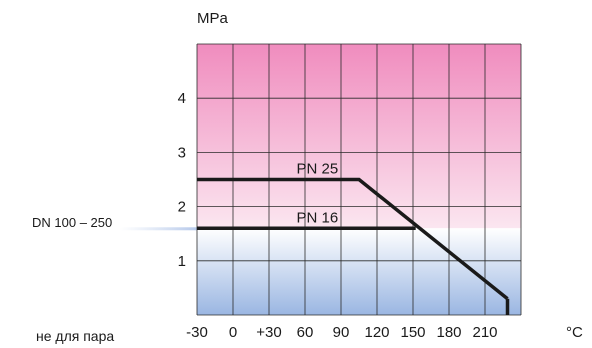 The height and width of the screenshot is (348, 592). I want to click on y-tick-label: 4, so click(182, 98).